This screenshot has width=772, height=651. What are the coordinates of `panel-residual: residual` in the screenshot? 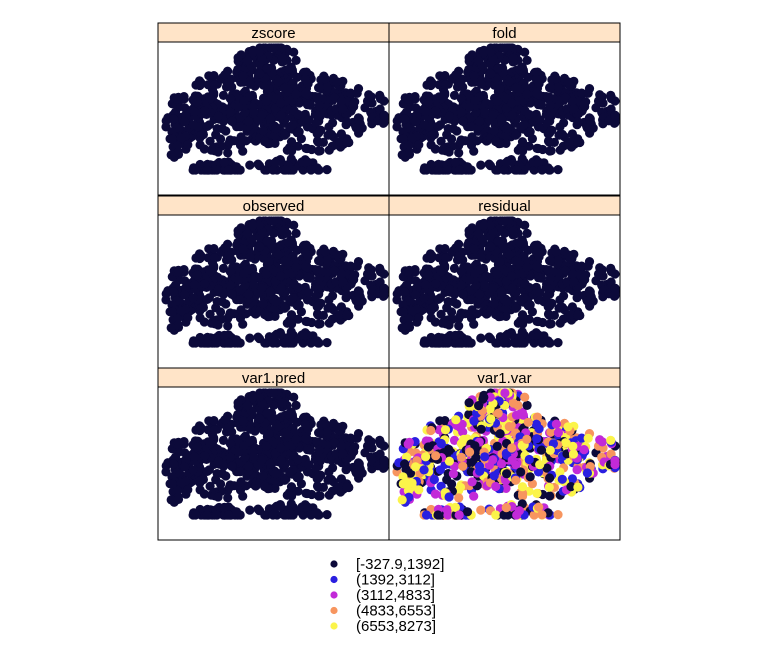 It's located at (504, 282).